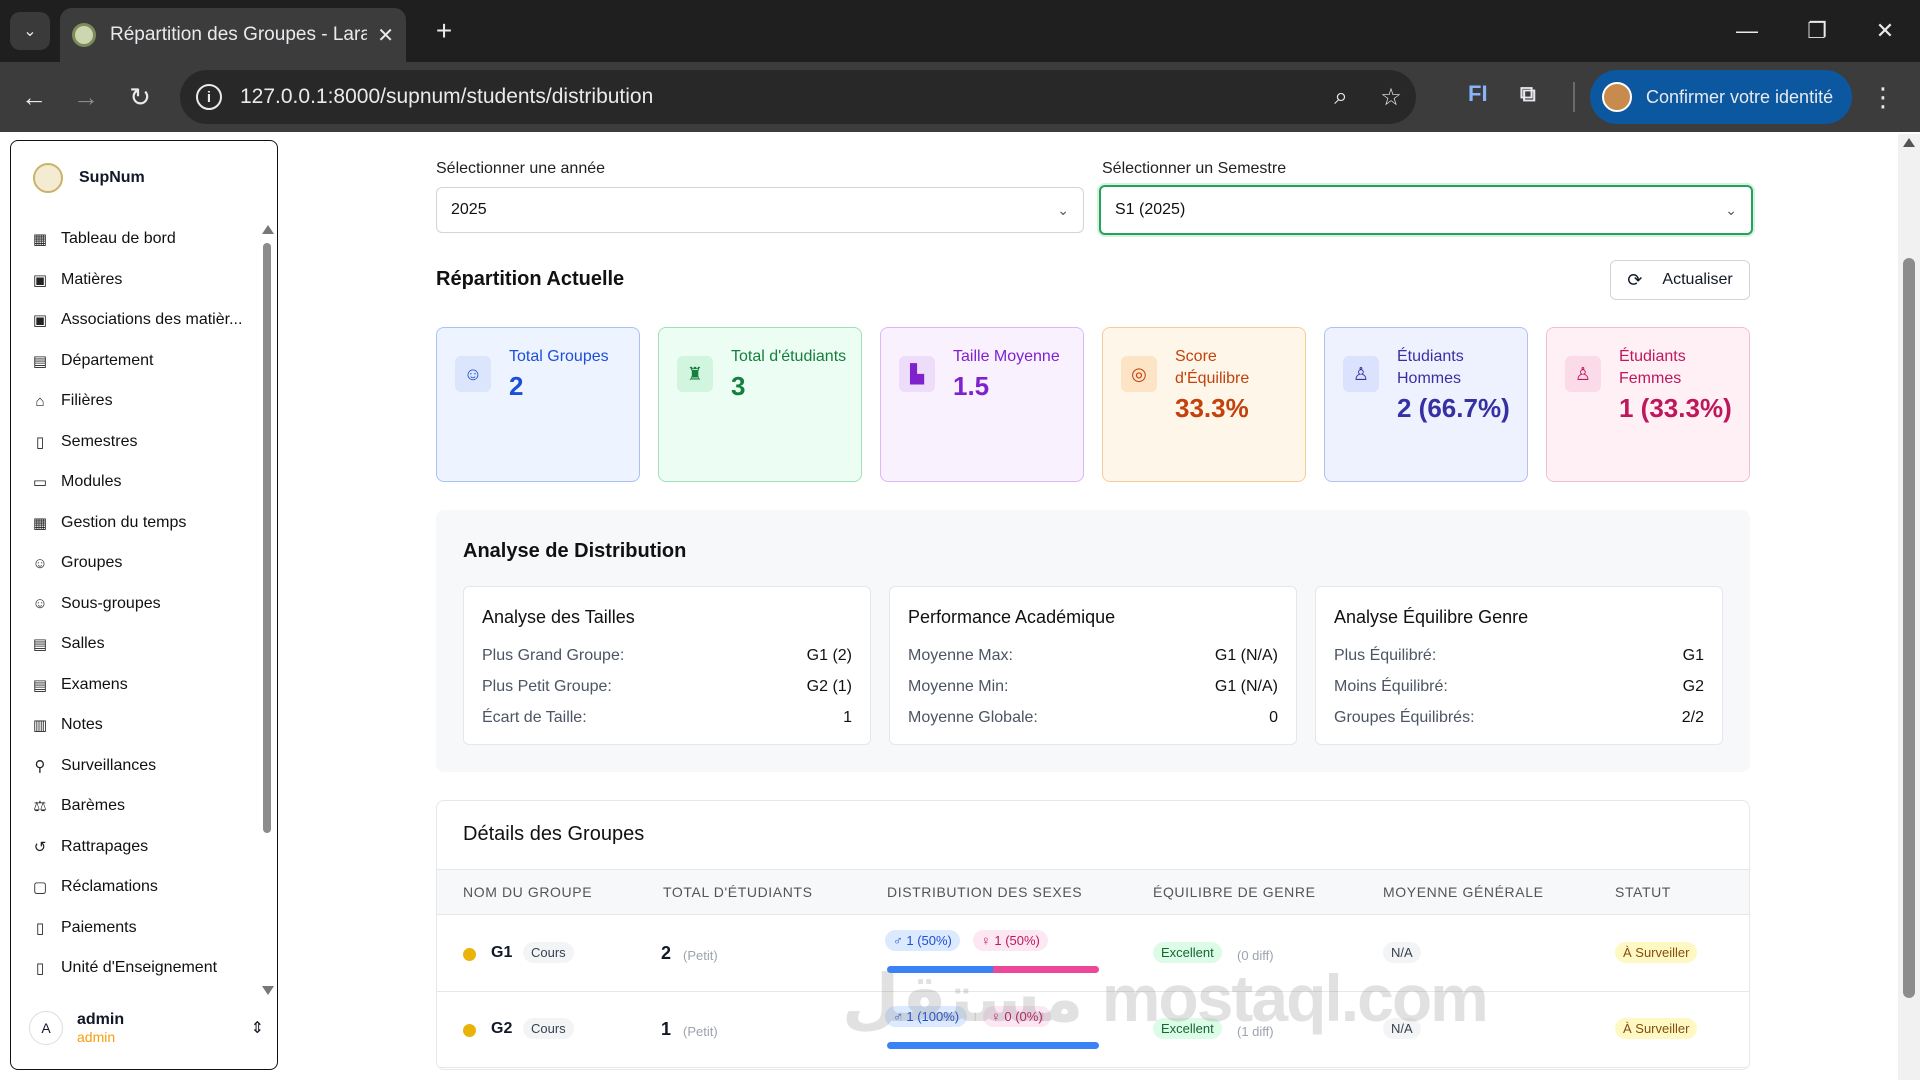 This screenshot has width=1920, height=1080. Describe the element at coordinates (139, 806) in the screenshot. I see `sidebar-item: ⚖ Barèmes` at that location.